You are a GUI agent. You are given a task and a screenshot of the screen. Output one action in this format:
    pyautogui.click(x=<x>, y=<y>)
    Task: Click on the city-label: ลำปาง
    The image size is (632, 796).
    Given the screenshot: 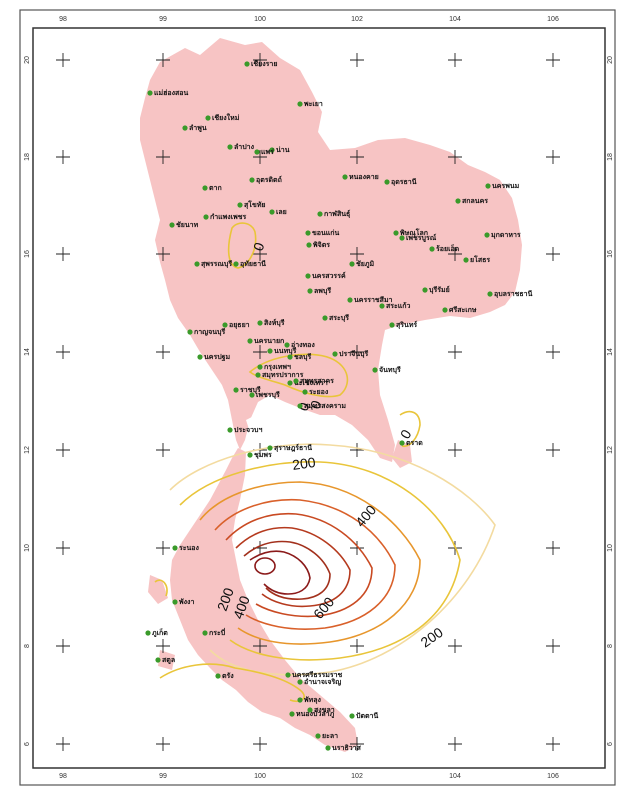 What is the action you would take?
    pyautogui.click(x=244, y=147)
    